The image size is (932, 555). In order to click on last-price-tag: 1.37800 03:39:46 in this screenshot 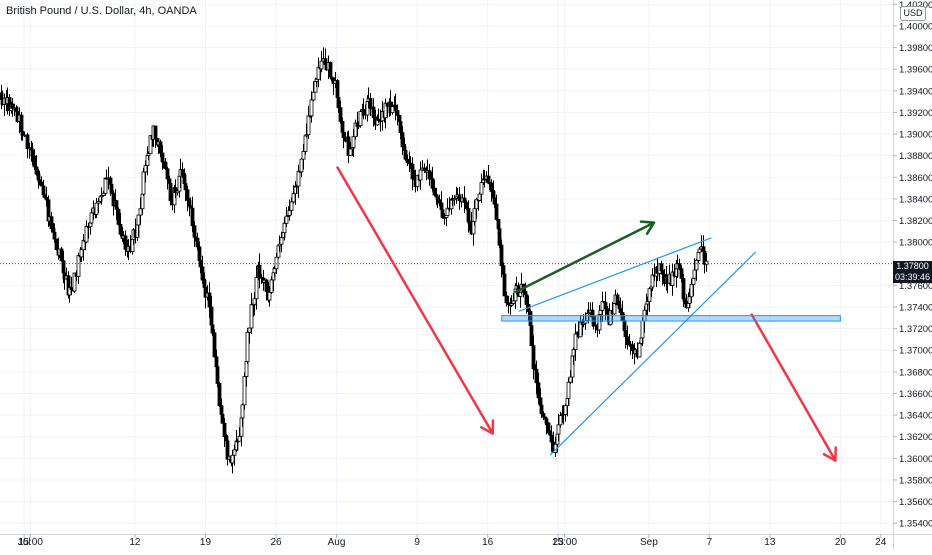, I will do `click(912, 272)`.